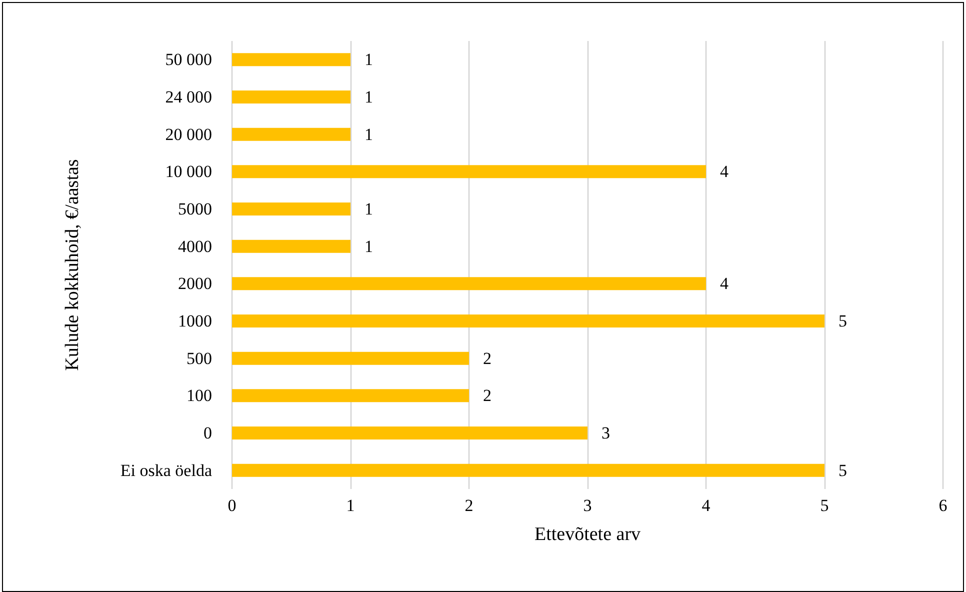 The height and width of the screenshot is (592, 966). Describe the element at coordinates (587, 505) in the screenshot. I see `x-tick-label: 3` at that location.